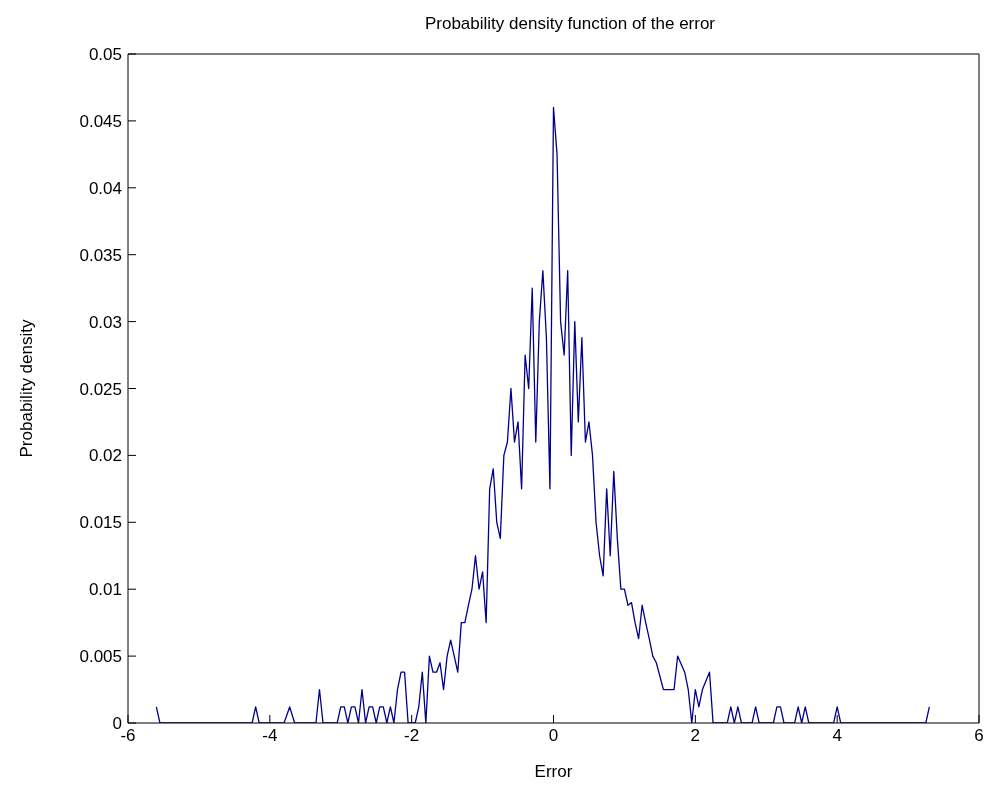  Describe the element at coordinates (553, 771) in the screenshot. I see `x-axis-title: Error` at that location.